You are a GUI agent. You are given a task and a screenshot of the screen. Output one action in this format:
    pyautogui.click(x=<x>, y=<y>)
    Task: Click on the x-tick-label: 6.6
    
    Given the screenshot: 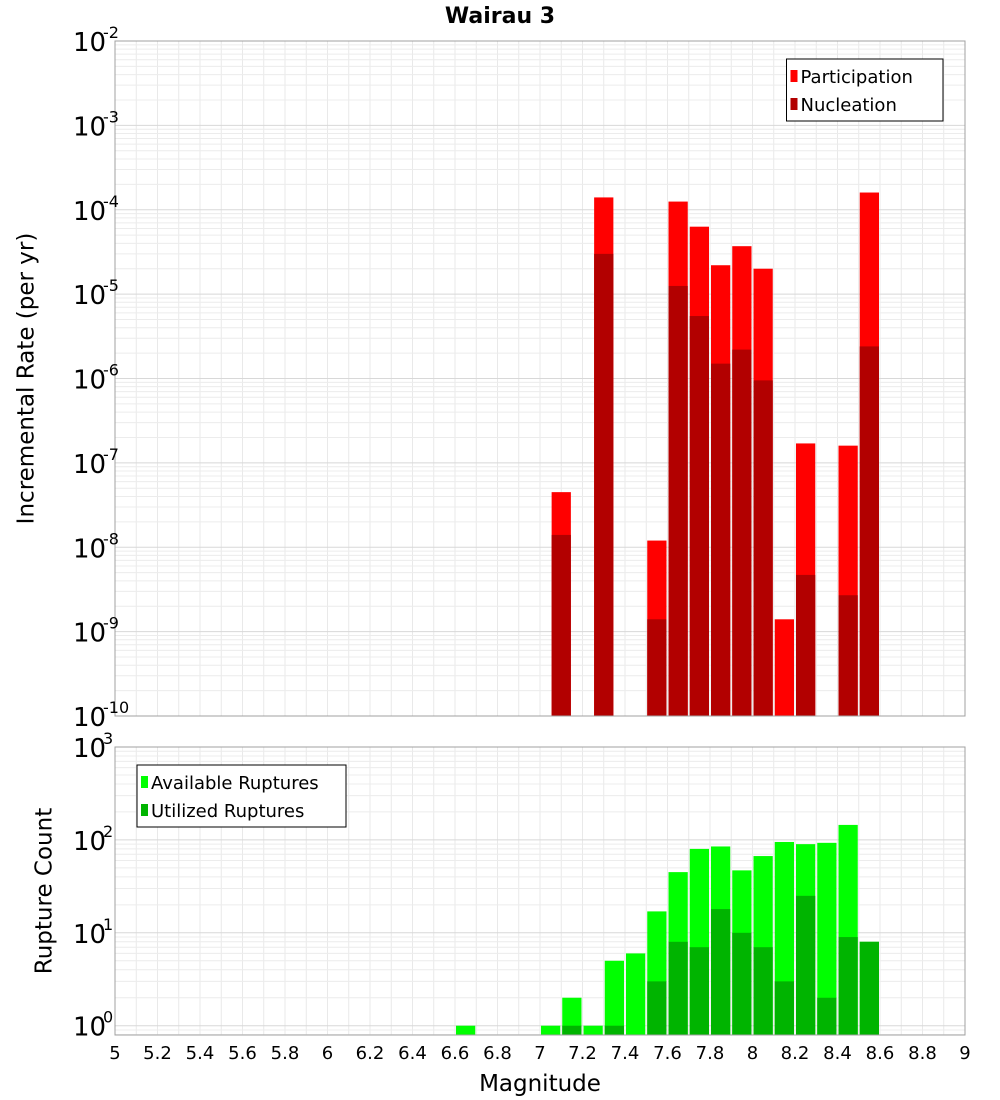 What is the action you would take?
    pyautogui.click(x=455, y=1053)
    